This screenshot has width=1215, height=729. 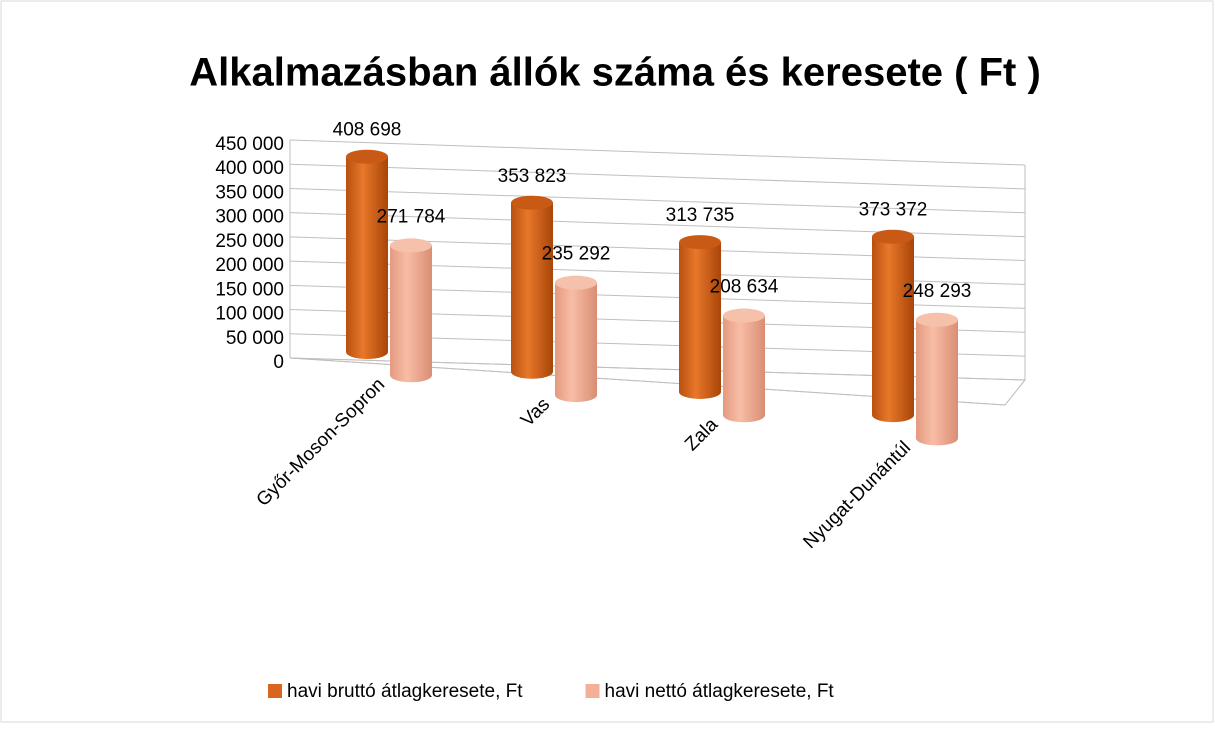 I want to click on y-tick-label: 150 000, so click(x=249, y=289).